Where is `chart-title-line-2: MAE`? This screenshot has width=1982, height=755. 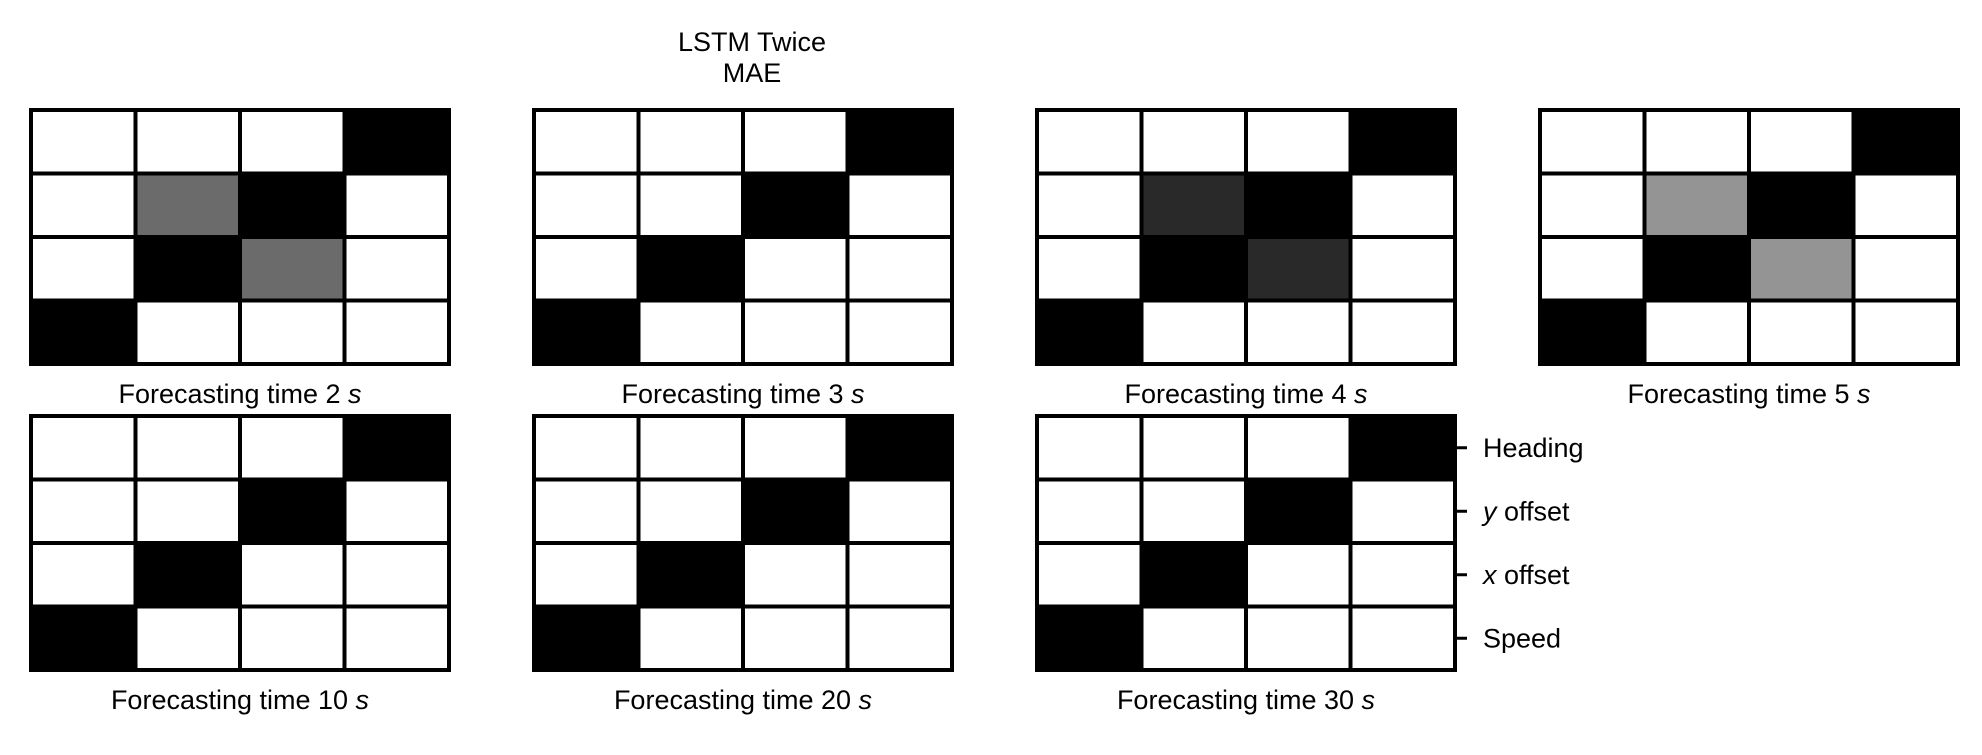 chart-title-line-2: MAE is located at coordinates (752, 73).